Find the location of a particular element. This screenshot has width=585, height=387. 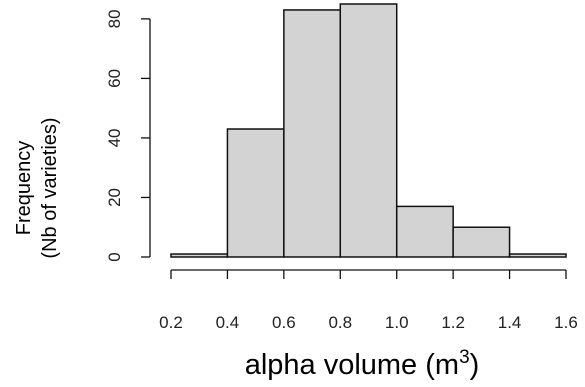

y-tick-label-4: 80 is located at coordinates (114, 18).